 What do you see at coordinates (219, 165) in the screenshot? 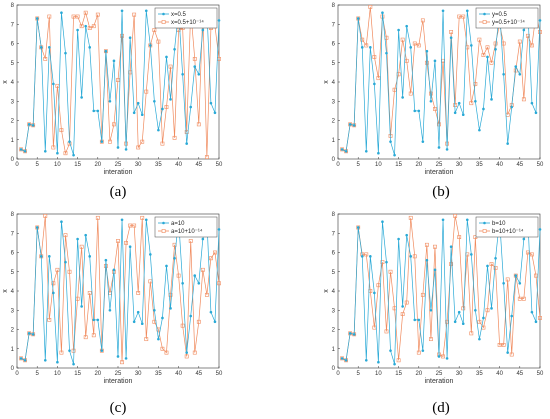
I see `x-tick-label: 50` at bounding box center [219, 165].